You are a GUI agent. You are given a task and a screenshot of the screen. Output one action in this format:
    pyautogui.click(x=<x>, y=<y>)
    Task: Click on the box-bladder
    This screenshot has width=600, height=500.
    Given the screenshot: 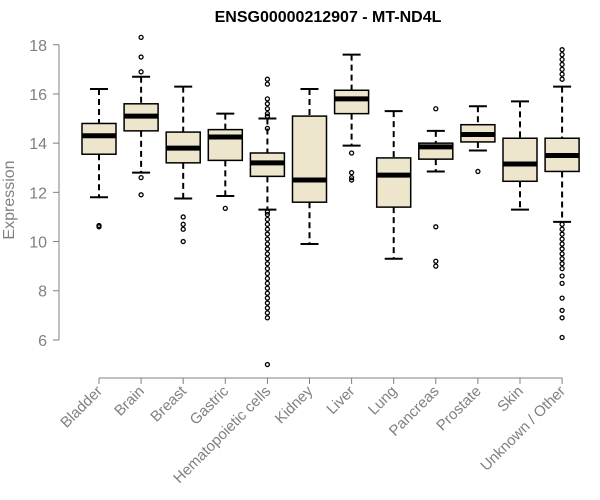 What is the action you would take?
    pyautogui.click(x=99, y=159)
    